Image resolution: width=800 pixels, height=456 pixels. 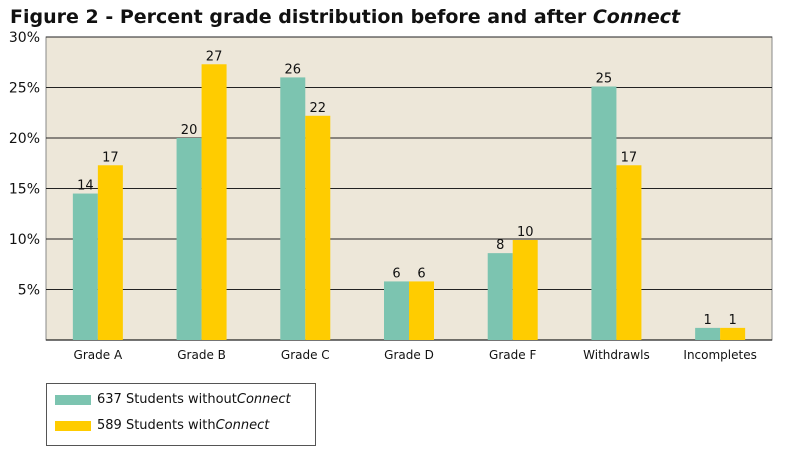 I want to click on data-label: 22, so click(x=318, y=108).